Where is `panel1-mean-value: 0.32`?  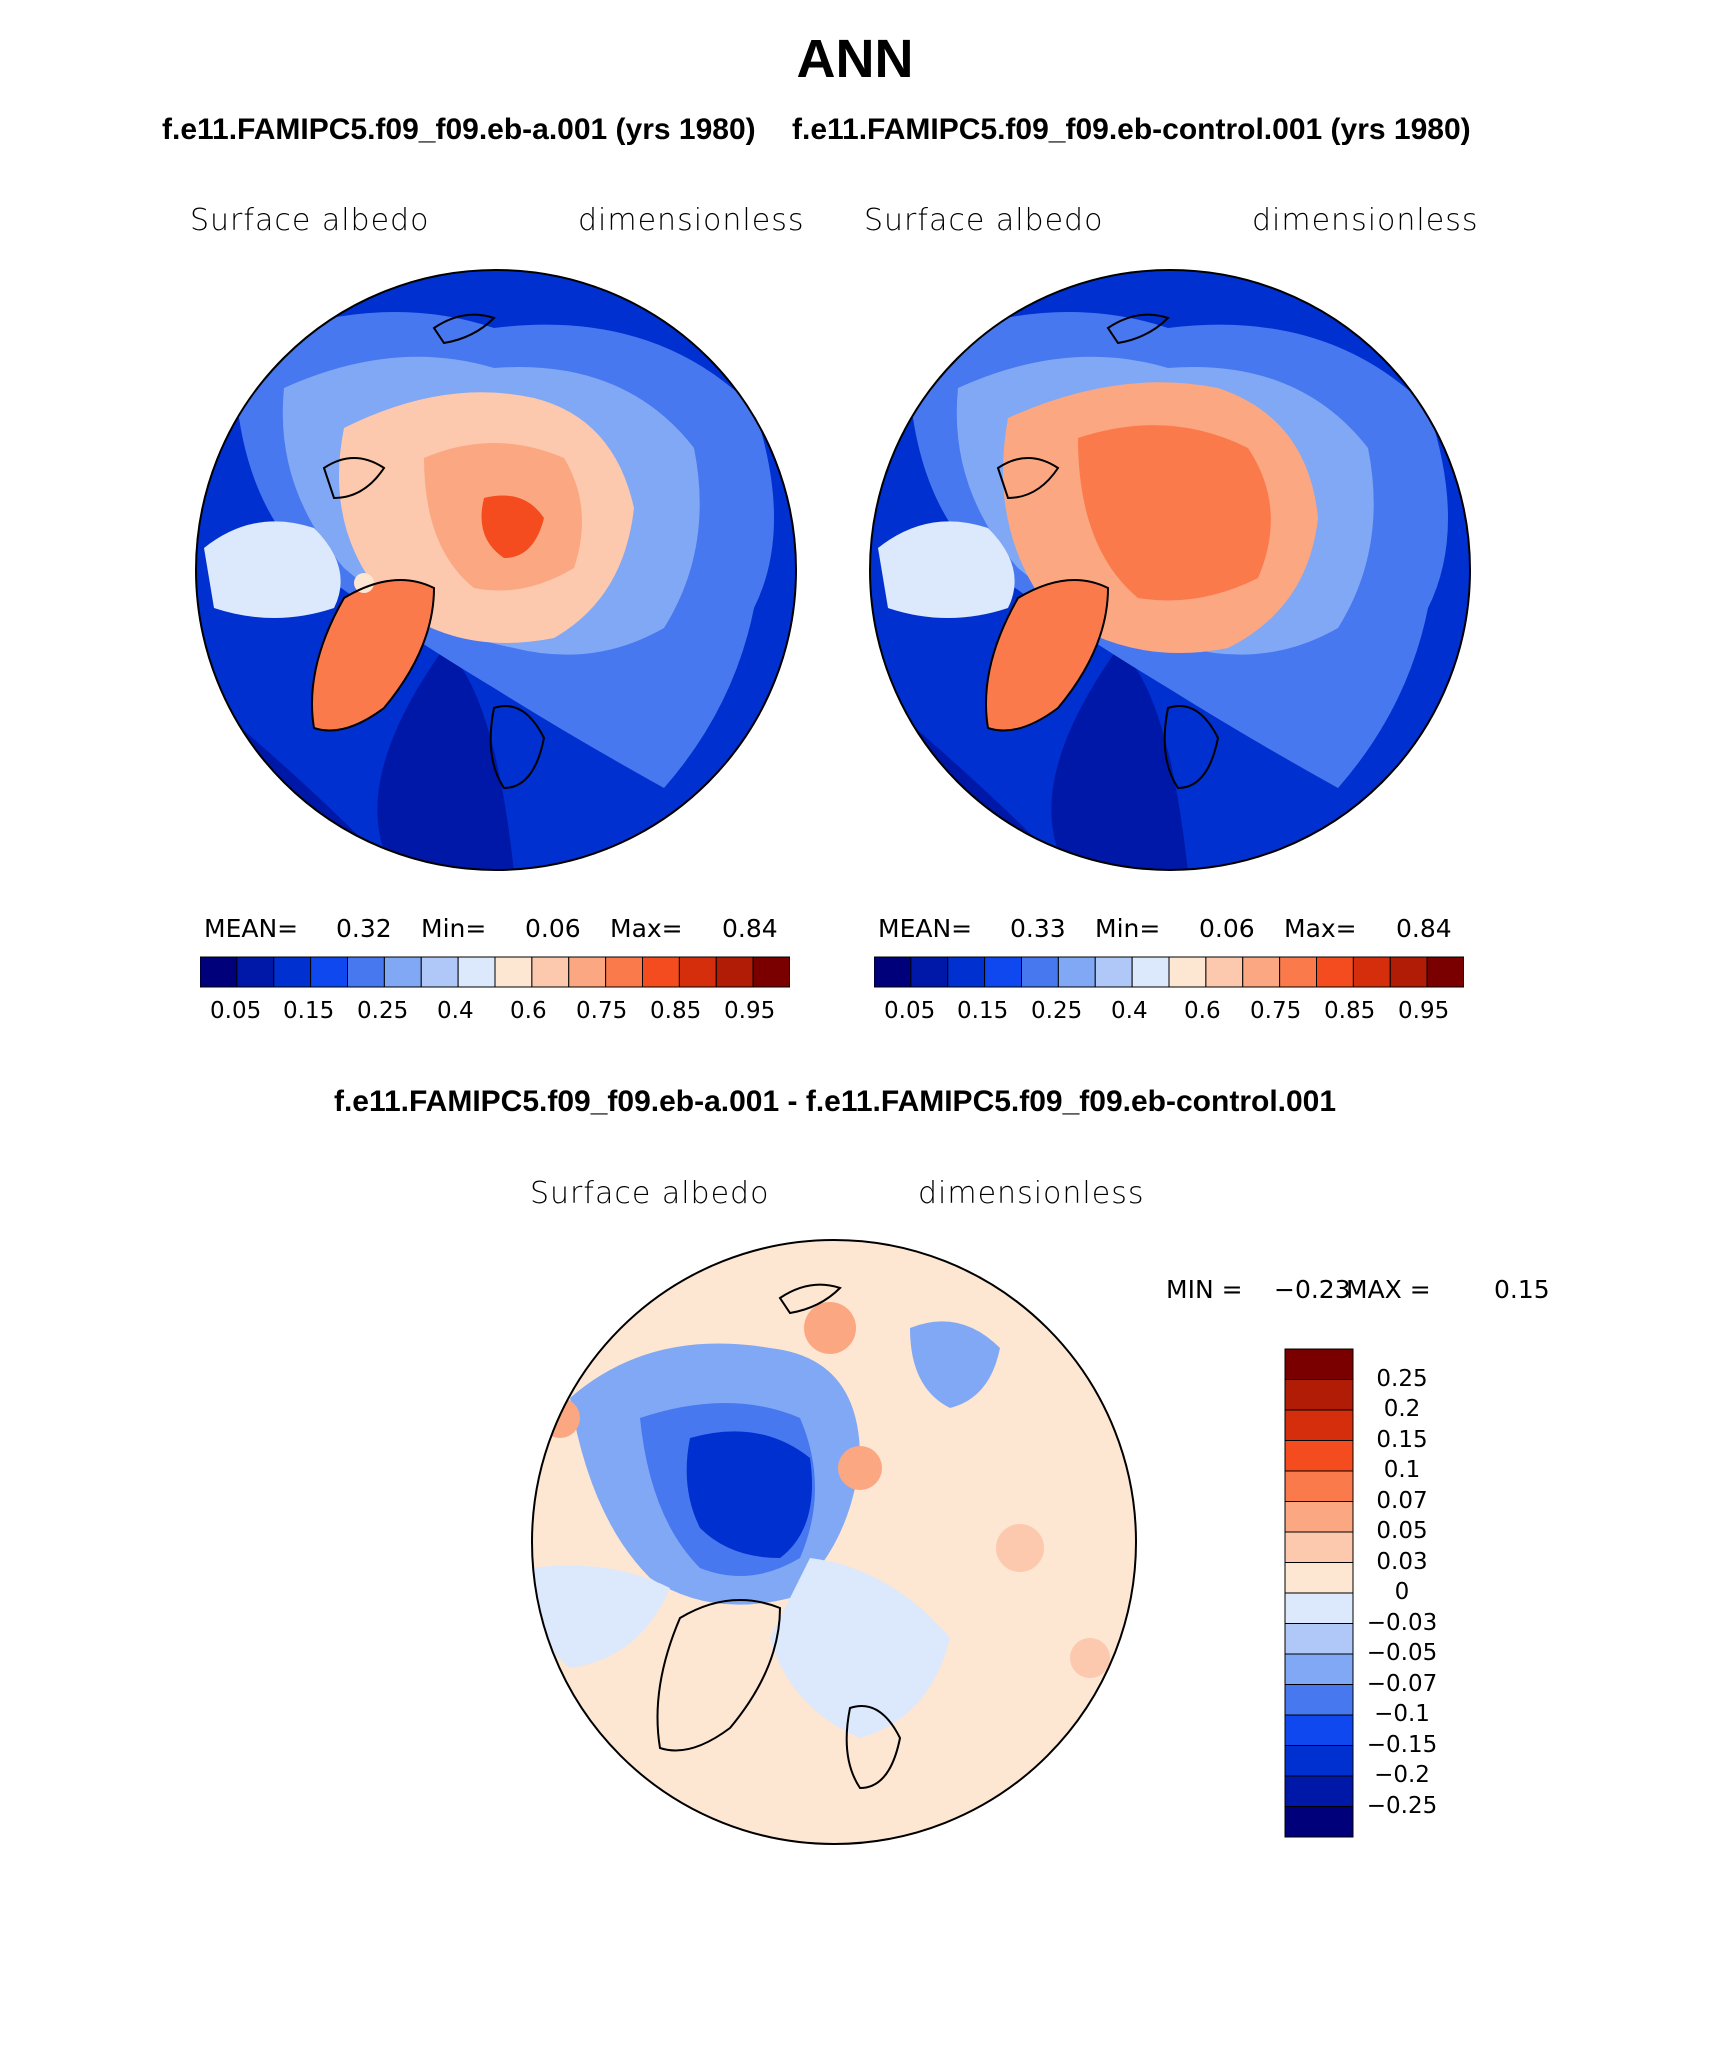
panel1-mean-value: 0.32 is located at coordinates (364, 928).